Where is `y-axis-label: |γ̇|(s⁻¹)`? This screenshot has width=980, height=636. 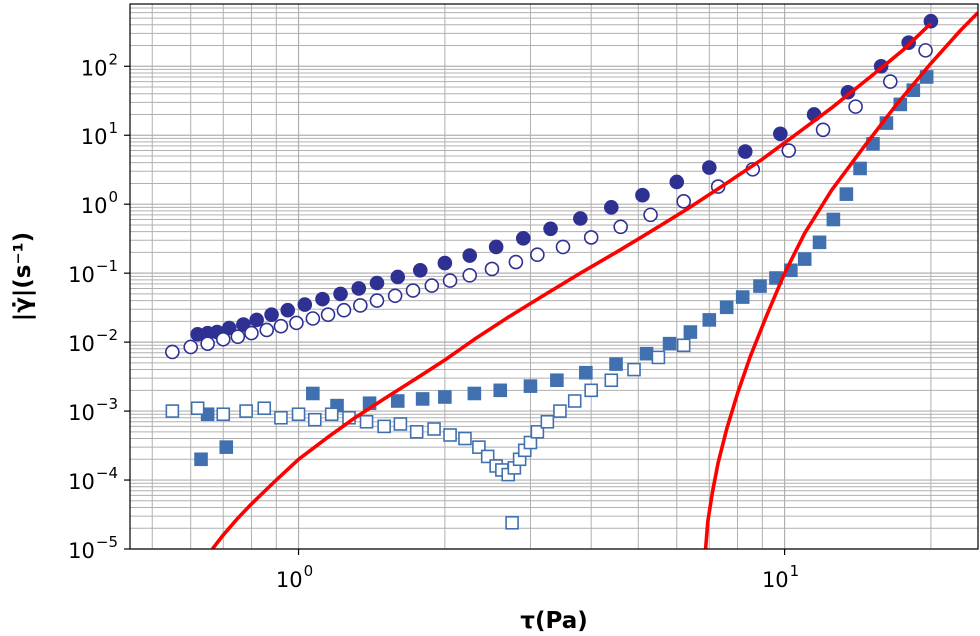 y-axis-label: |γ̇|(s⁻¹) is located at coordinates (23, 276).